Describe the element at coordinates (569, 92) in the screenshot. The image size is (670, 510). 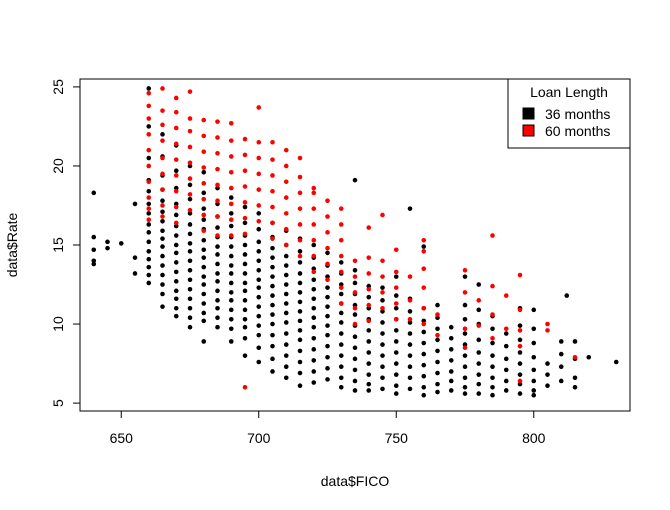
I see `legend-title: Loan Length` at that location.